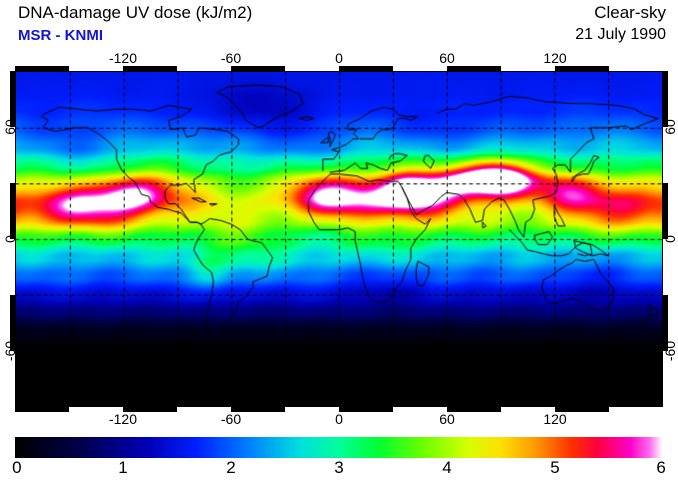 The image size is (678, 480). Describe the element at coordinates (17, 467) in the screenshot. I see `colorbar-tick-label: 0` at that location.